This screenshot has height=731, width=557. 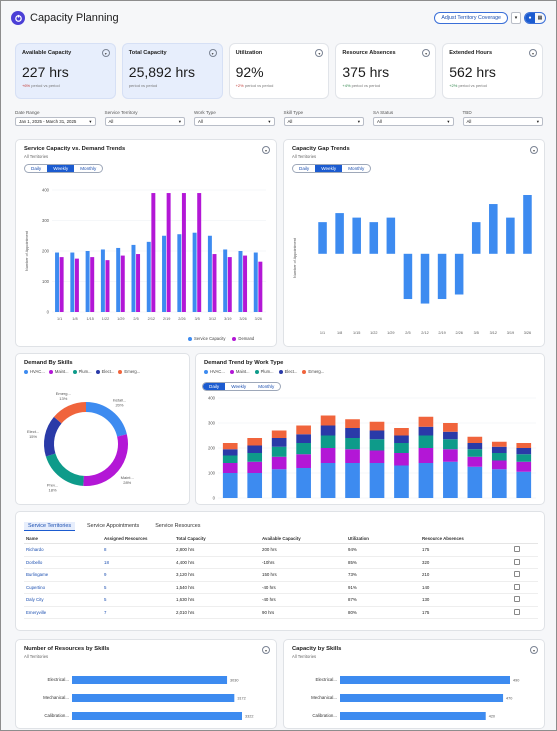 What do you see at coordinates (50, 526) in the screenshot?
I see `tab-service-territories: Service Territories` at bounding box center [50, 526].